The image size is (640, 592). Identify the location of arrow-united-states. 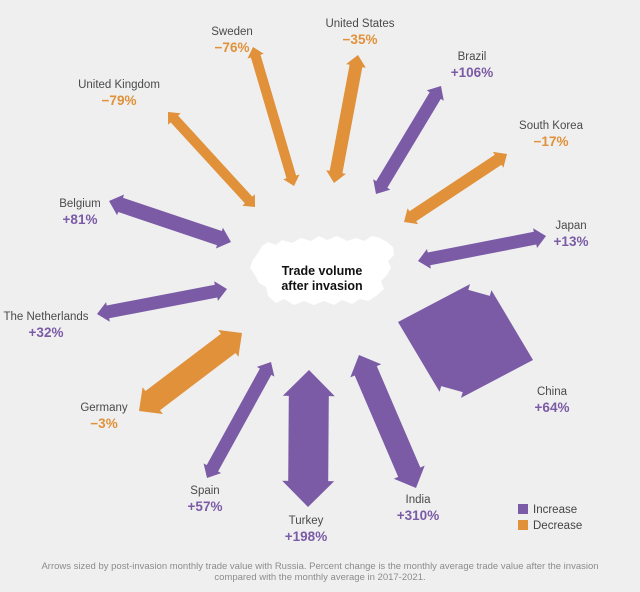
(346, 119).